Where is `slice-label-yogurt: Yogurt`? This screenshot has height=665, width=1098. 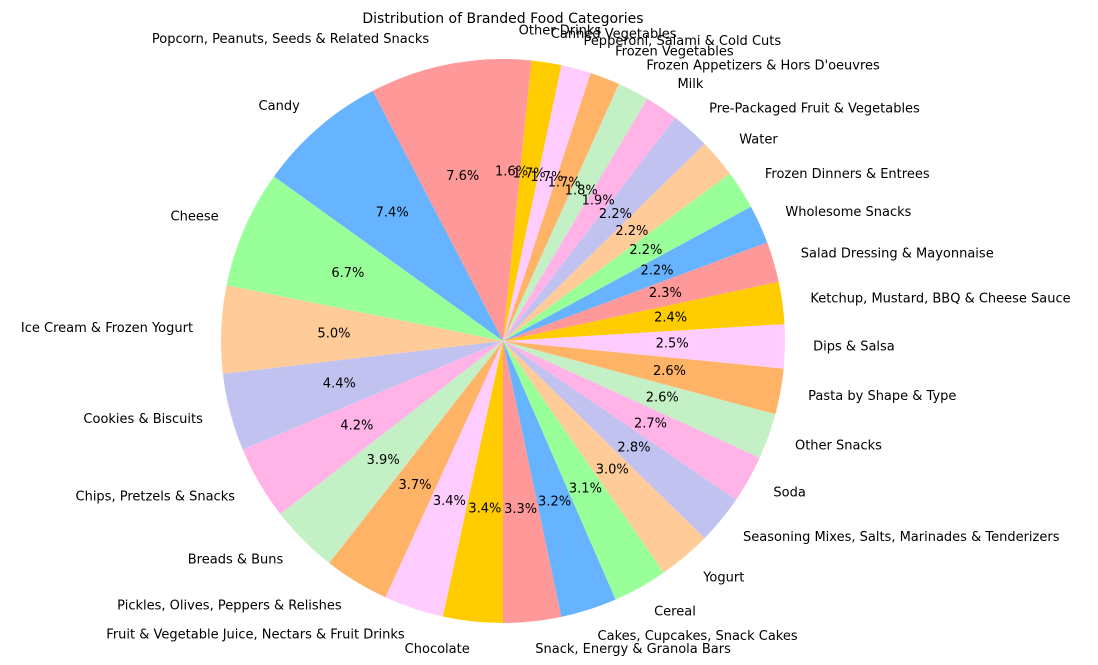 slice-label-yogurt: Yogurt is located at coordinates (723, 577).